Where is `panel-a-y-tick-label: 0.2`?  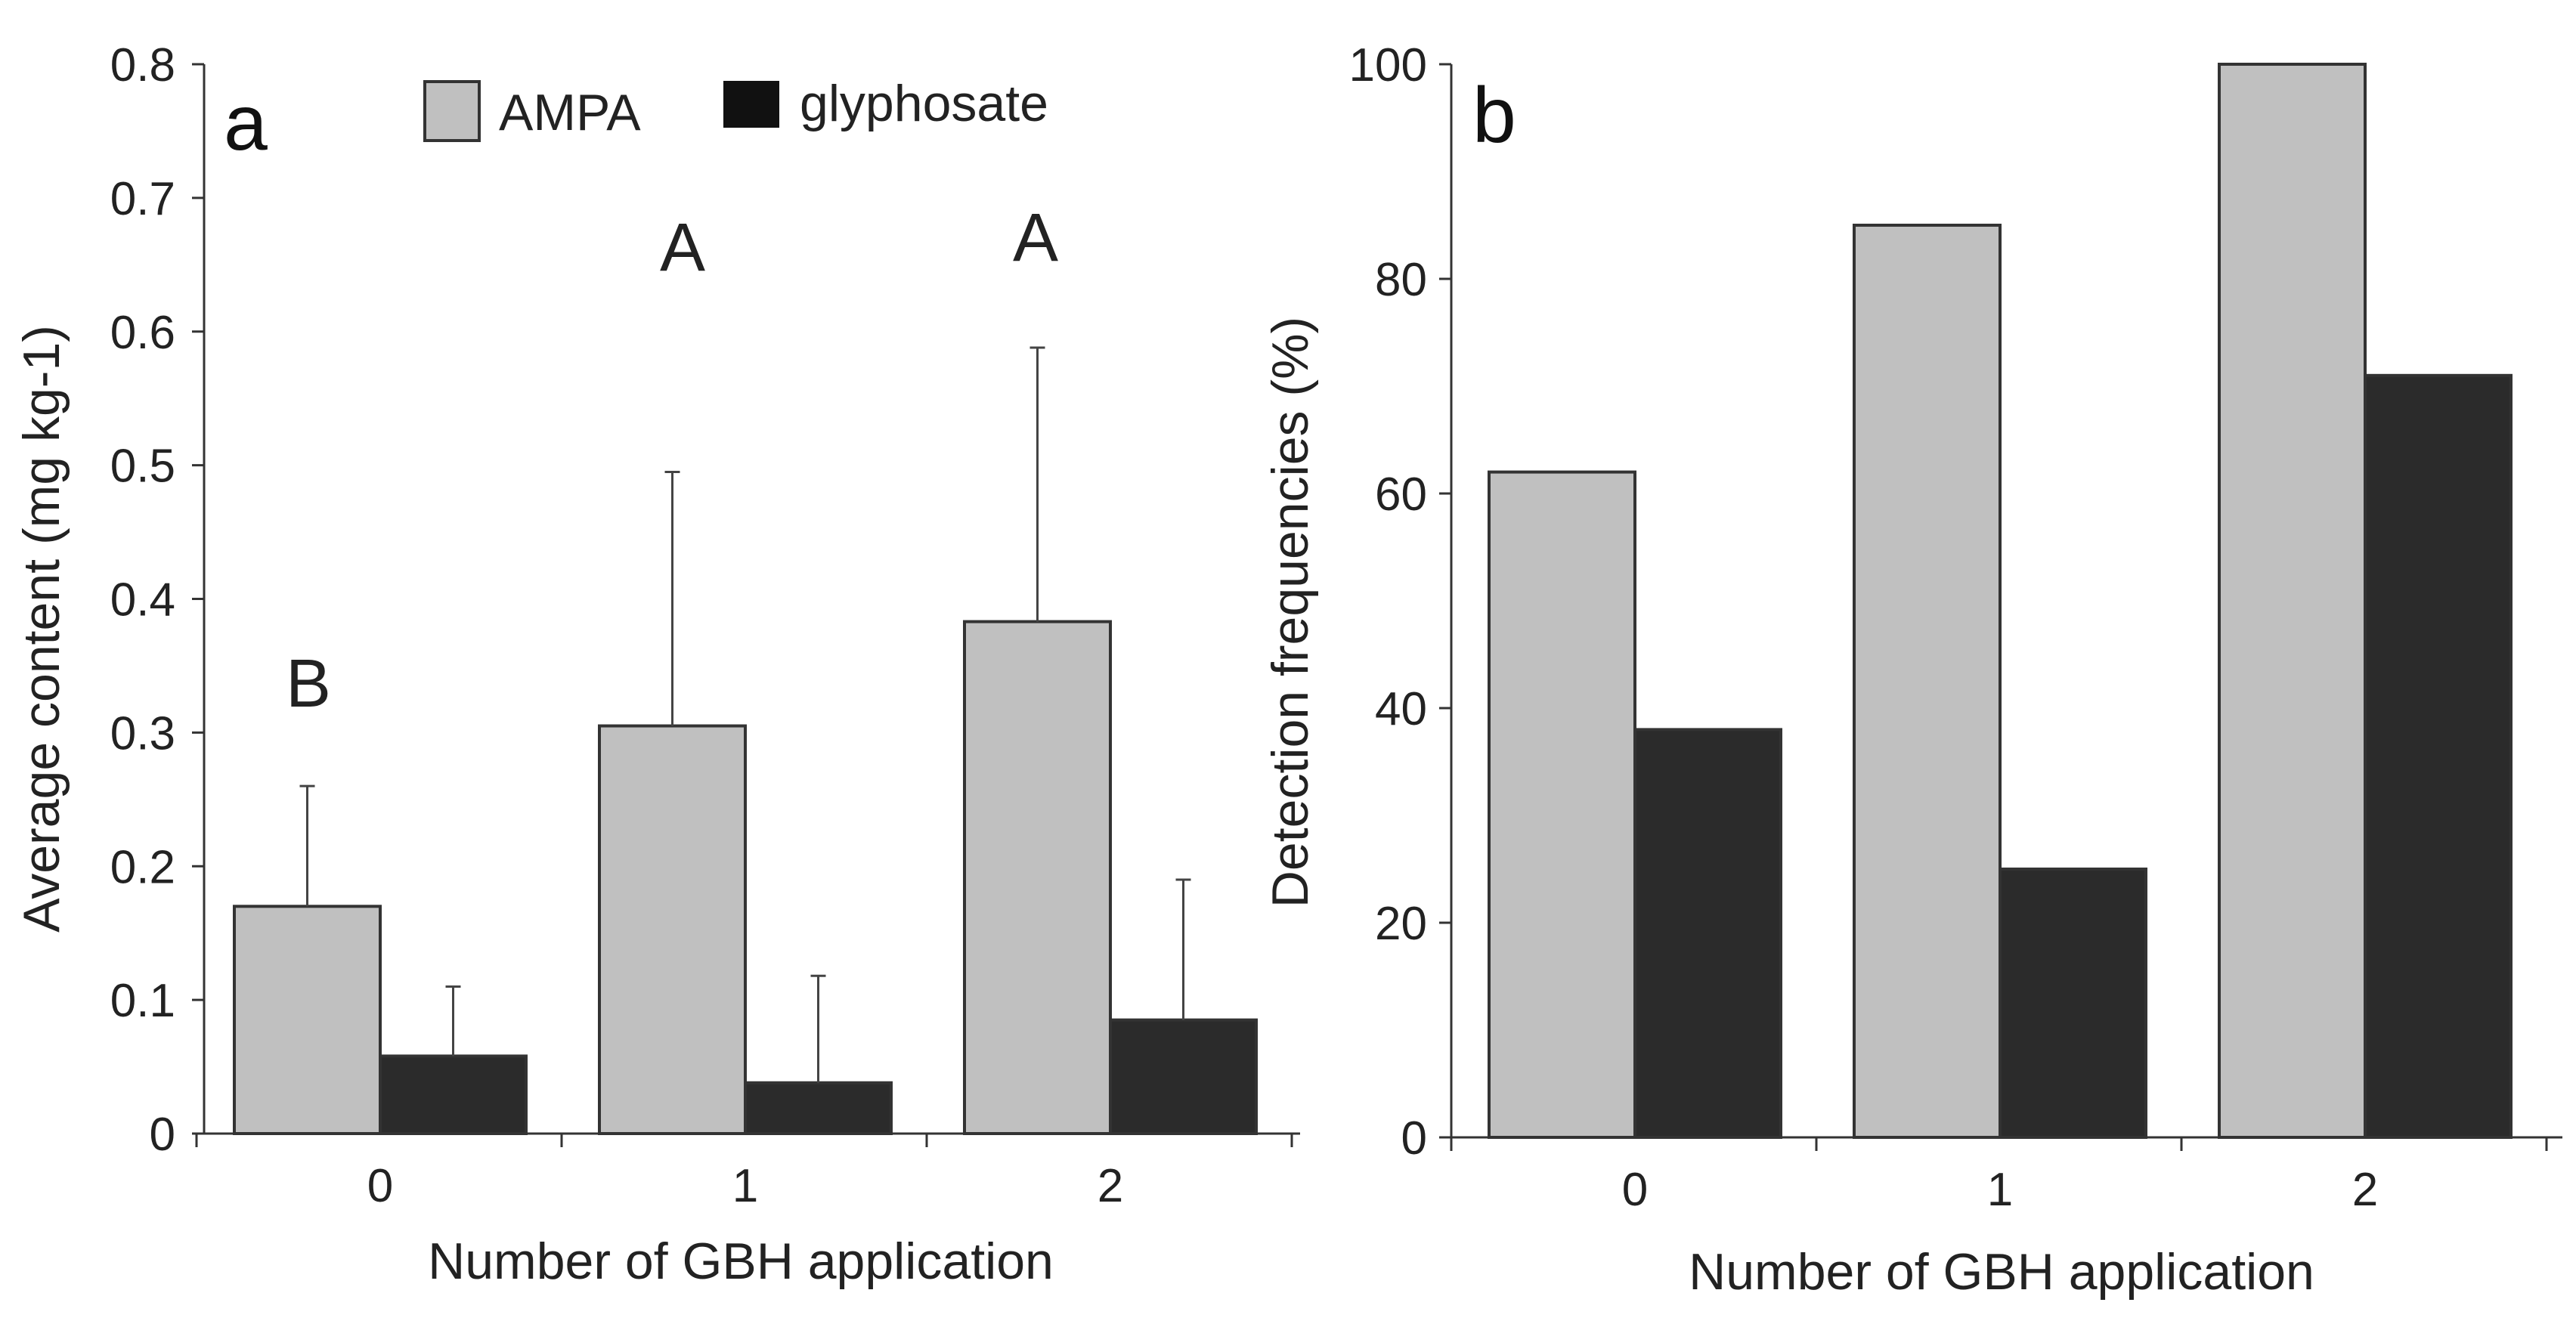 panel-a-y-tick-label: 0.2 is located at coordinates (142, 867).